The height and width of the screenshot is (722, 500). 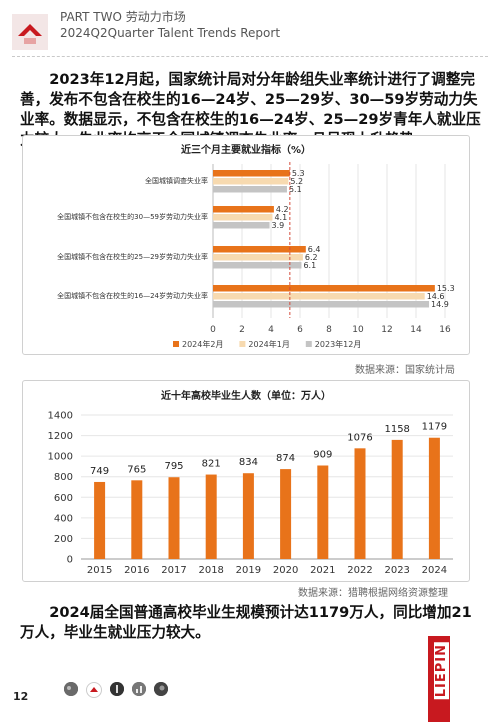 What do you see at coordinates (300, 330) in the screenshot?
I see `chart1-x-tick-label: 6` at bounding box center [300, 330].